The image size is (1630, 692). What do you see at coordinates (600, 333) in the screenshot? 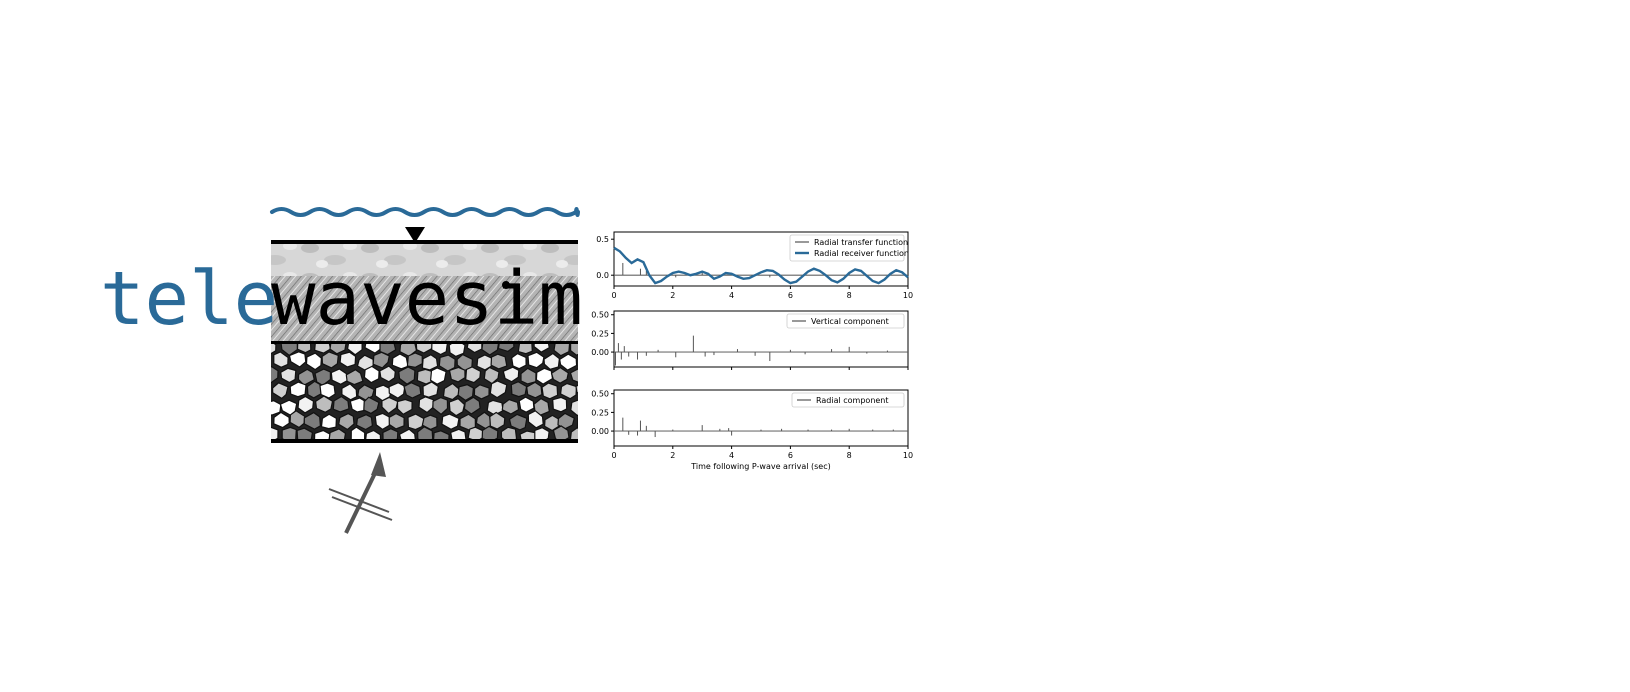
I see `y-tick-label: 0.25` at bounding box center [600, 333].